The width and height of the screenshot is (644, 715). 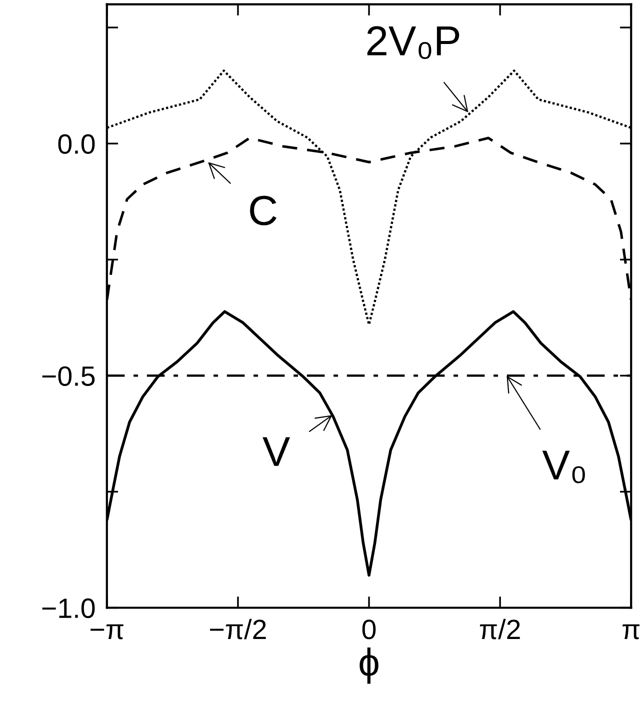 I want to click on y-tick-label: −1.0, so click(x=68, y=608).